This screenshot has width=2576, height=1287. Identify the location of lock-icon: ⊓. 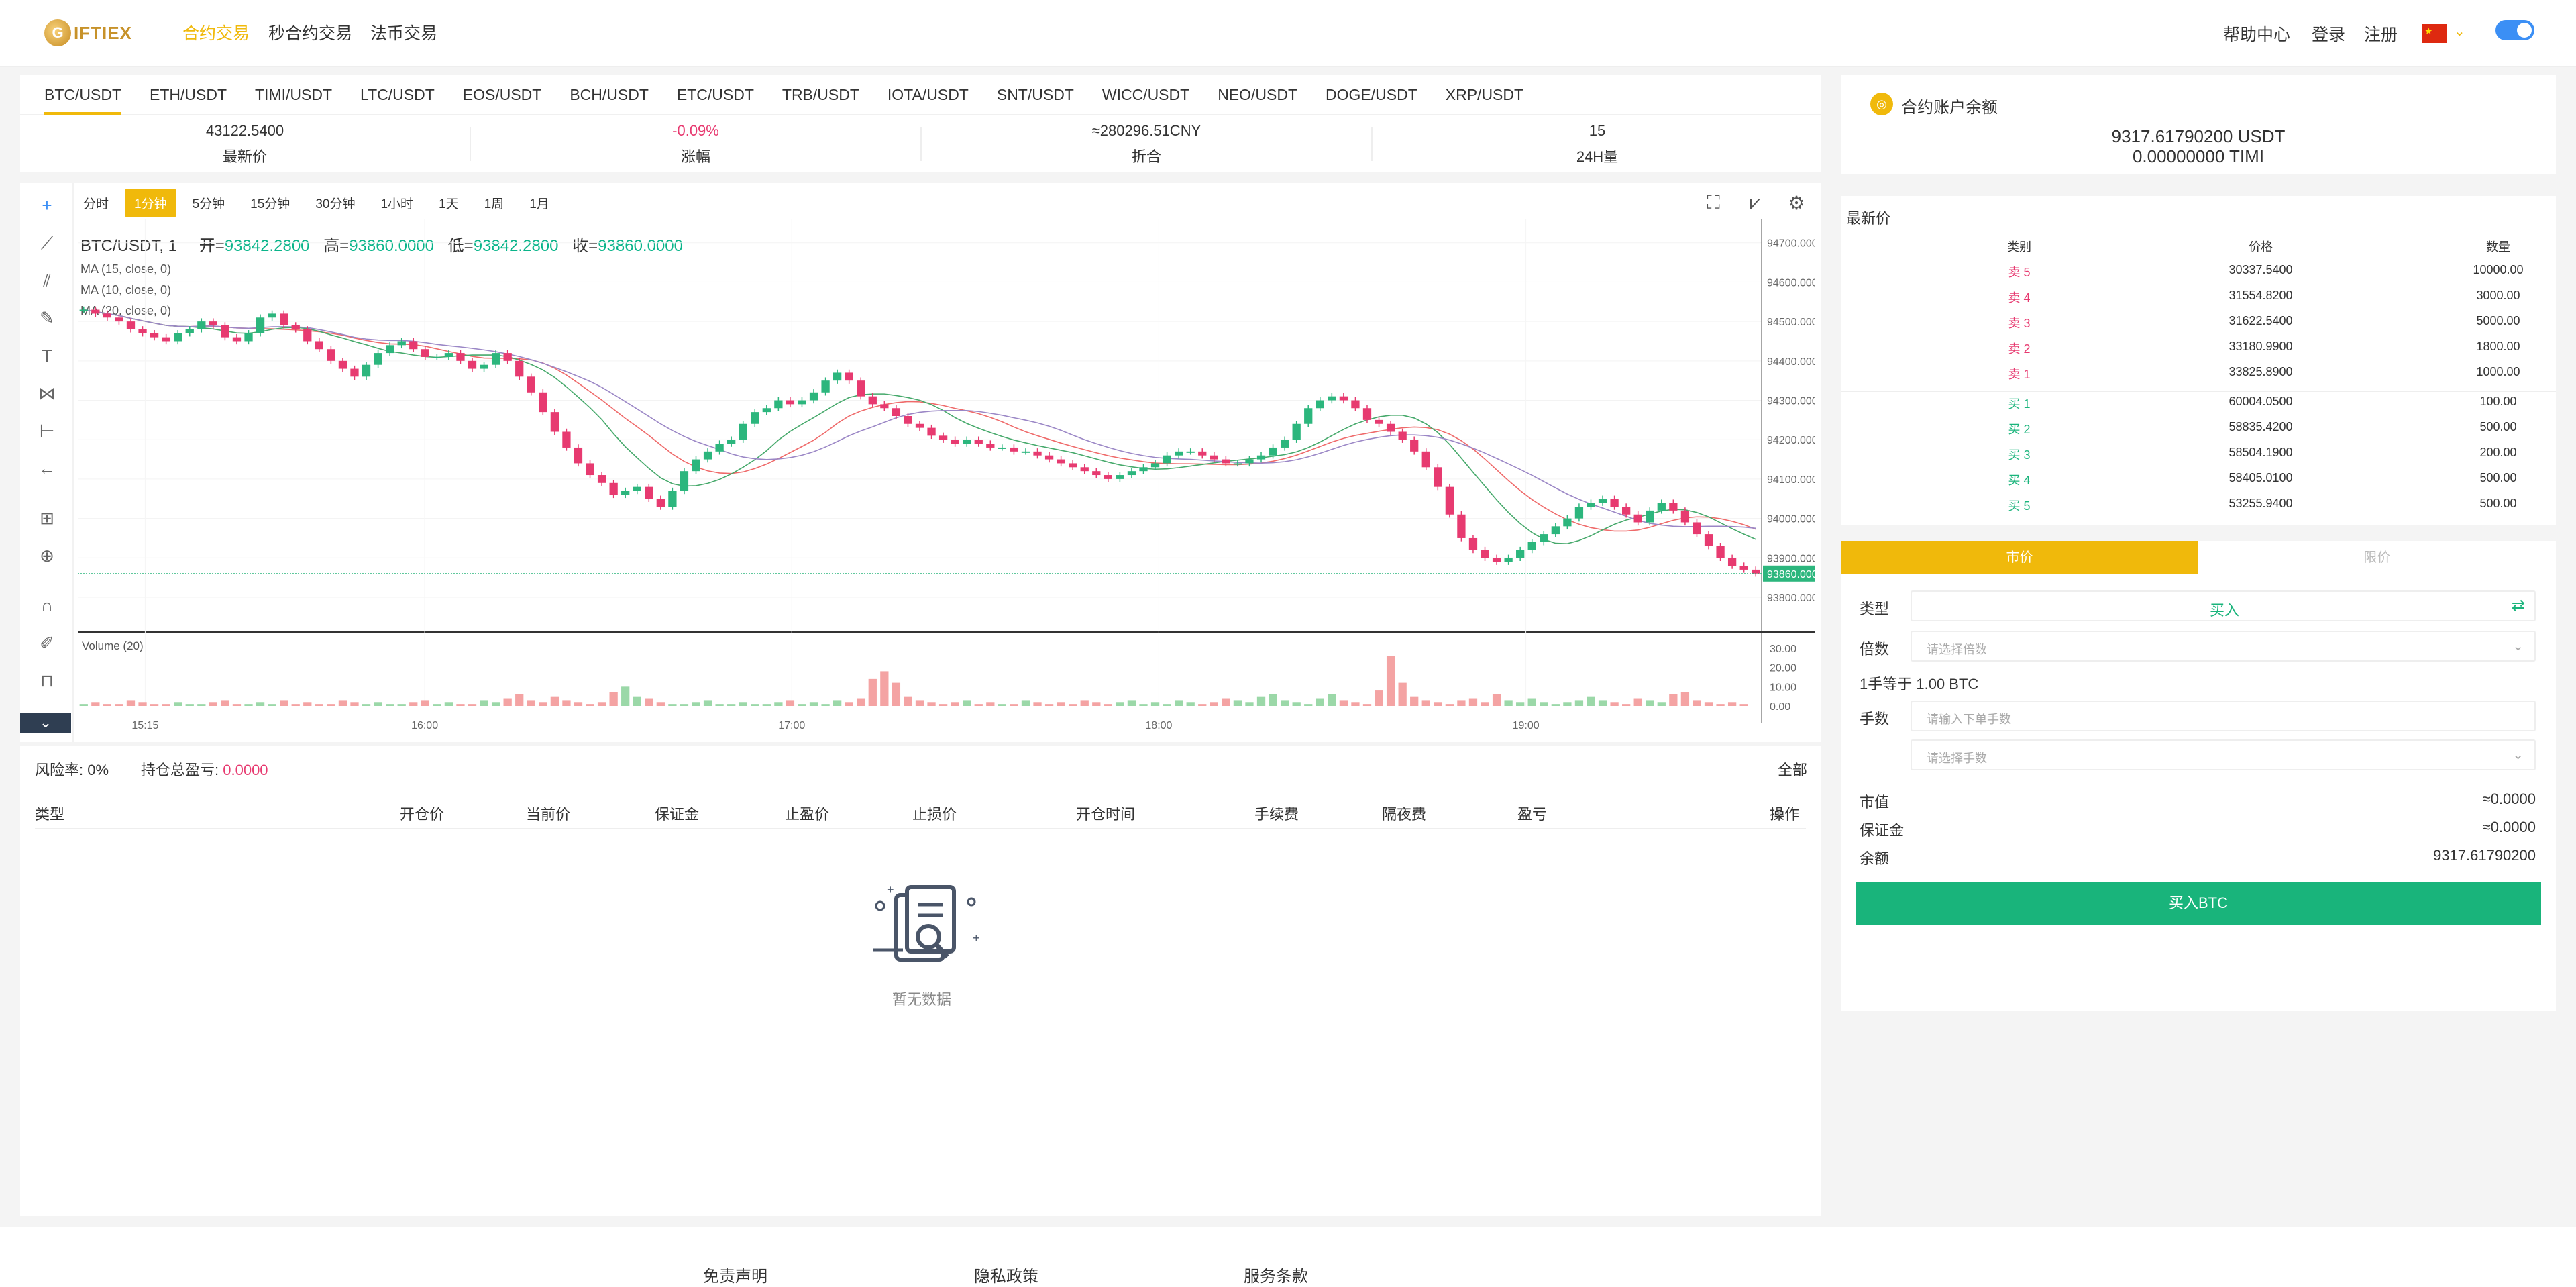
(47, 680).